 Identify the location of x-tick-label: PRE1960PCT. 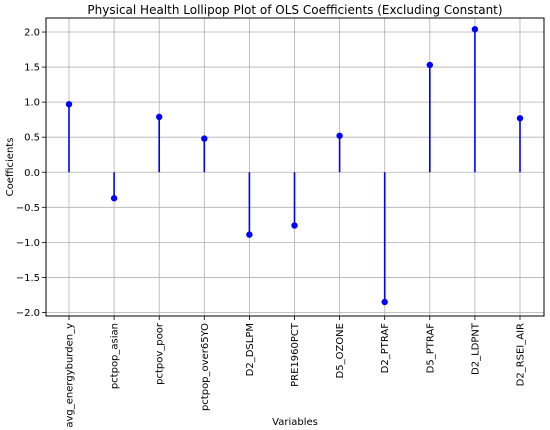
(295, 354).